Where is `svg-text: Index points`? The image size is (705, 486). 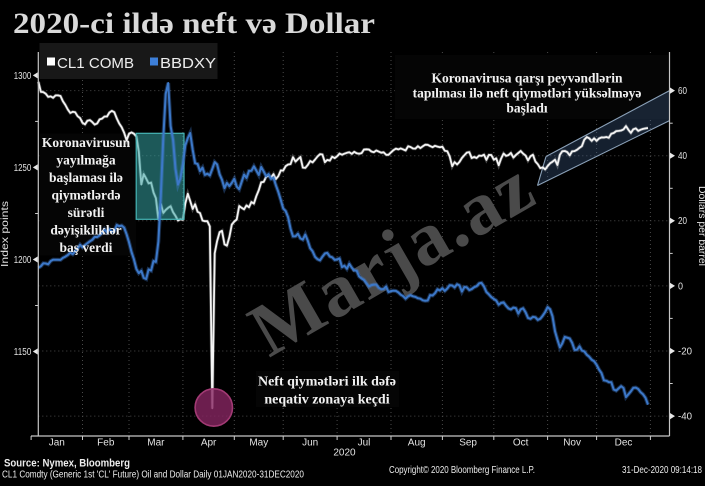
svg-text: Index points is located at coordinates (5, 234).